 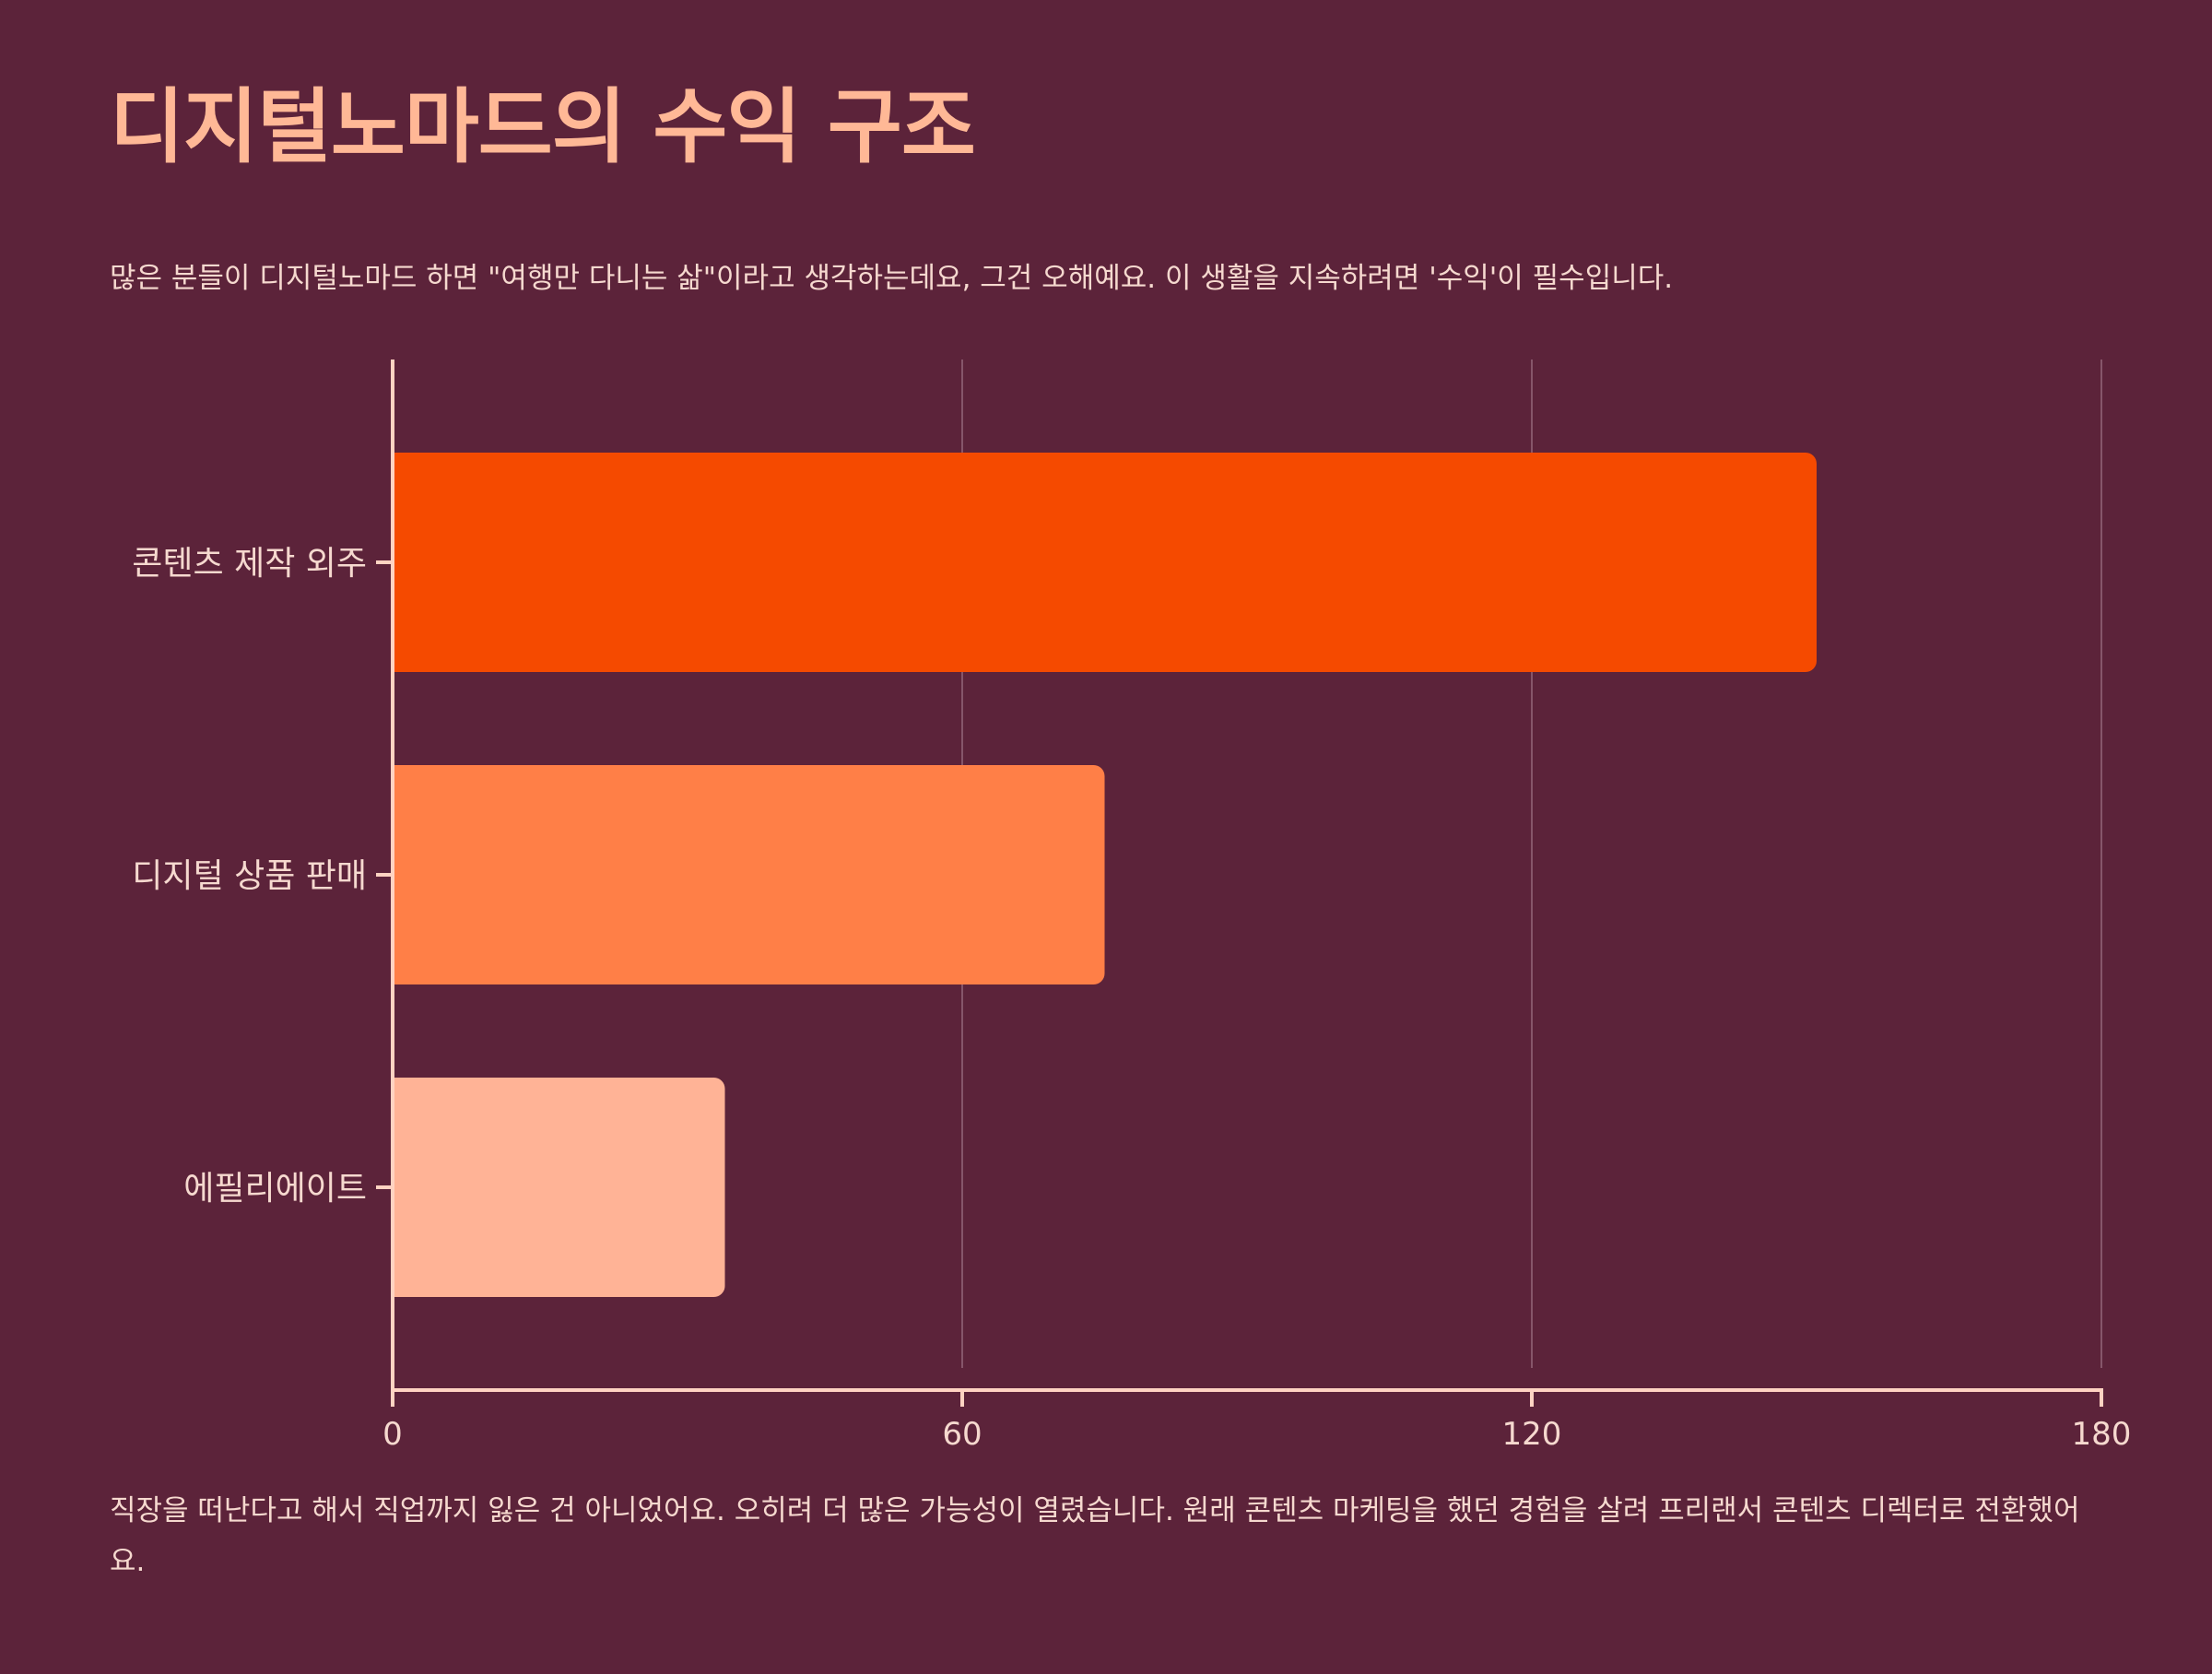 I want to click on bar-0-base, so click(x=402, y=562).